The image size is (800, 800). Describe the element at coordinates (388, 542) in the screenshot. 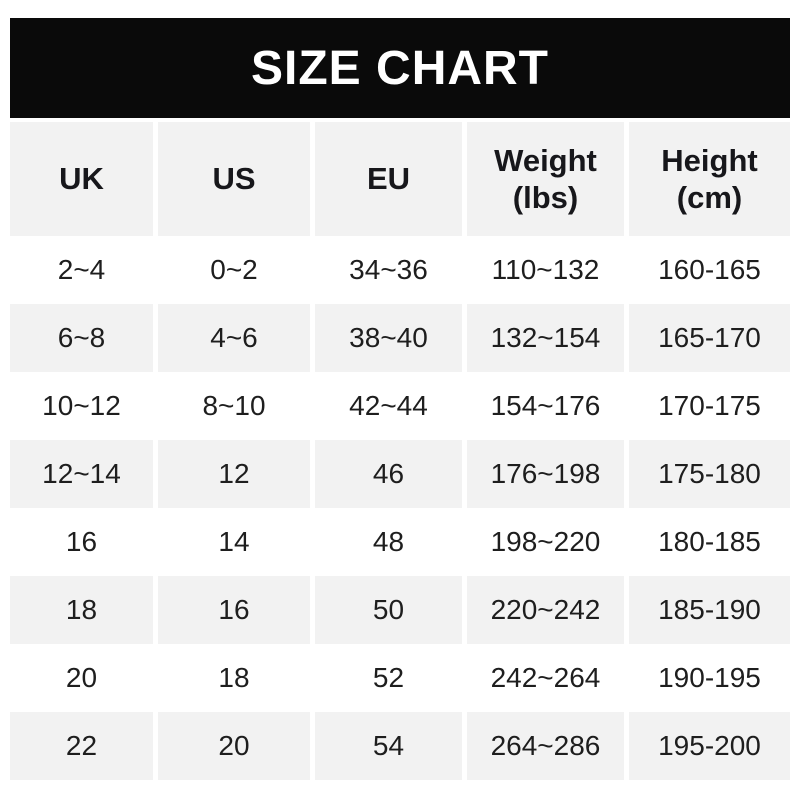

I see `table-cell: 48` at that location.